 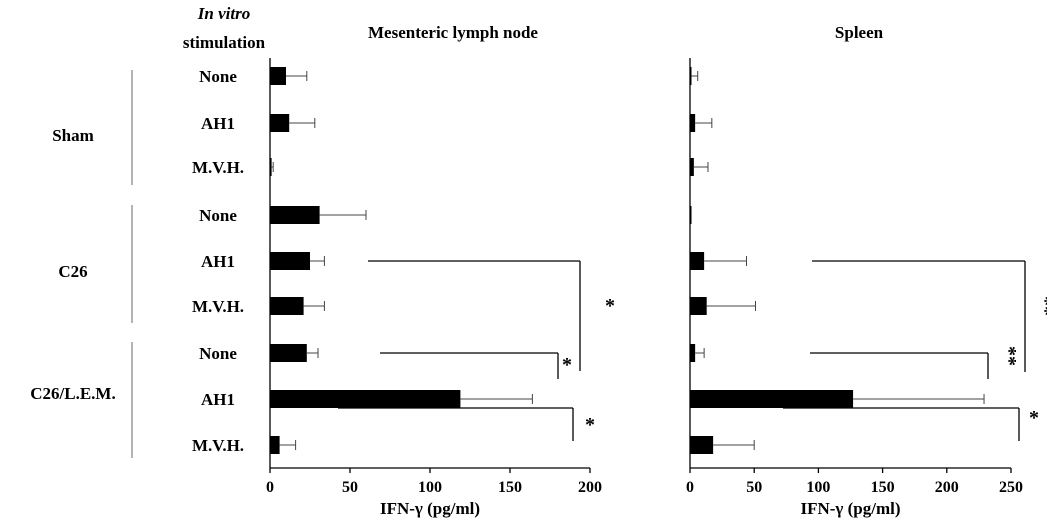 What do you see at coordinates (453, 32) in the screenshot?
I see `chart-title: Mesenteric lymph node` at bounding box center [453, 32].